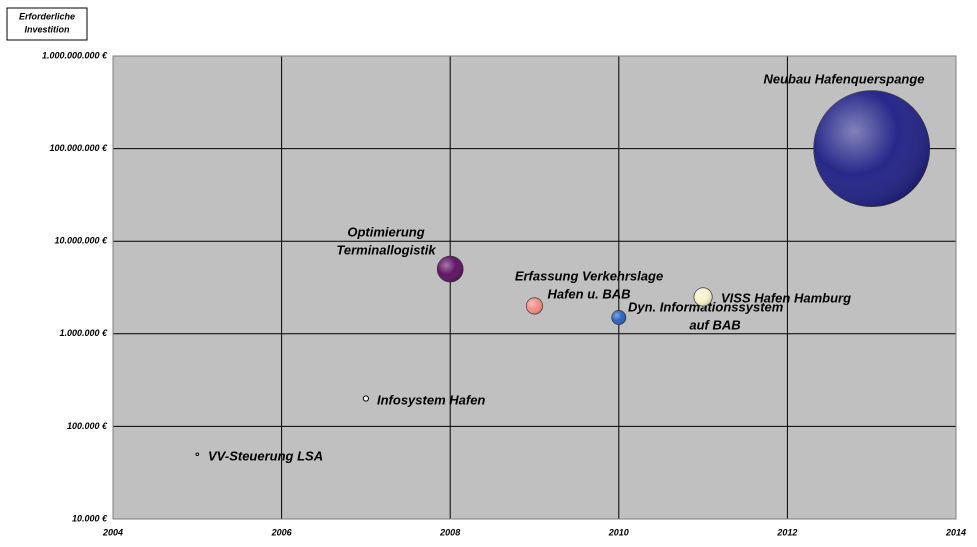  I want to click on y-tick-label: 1.000.000 €, so click(83, 333).